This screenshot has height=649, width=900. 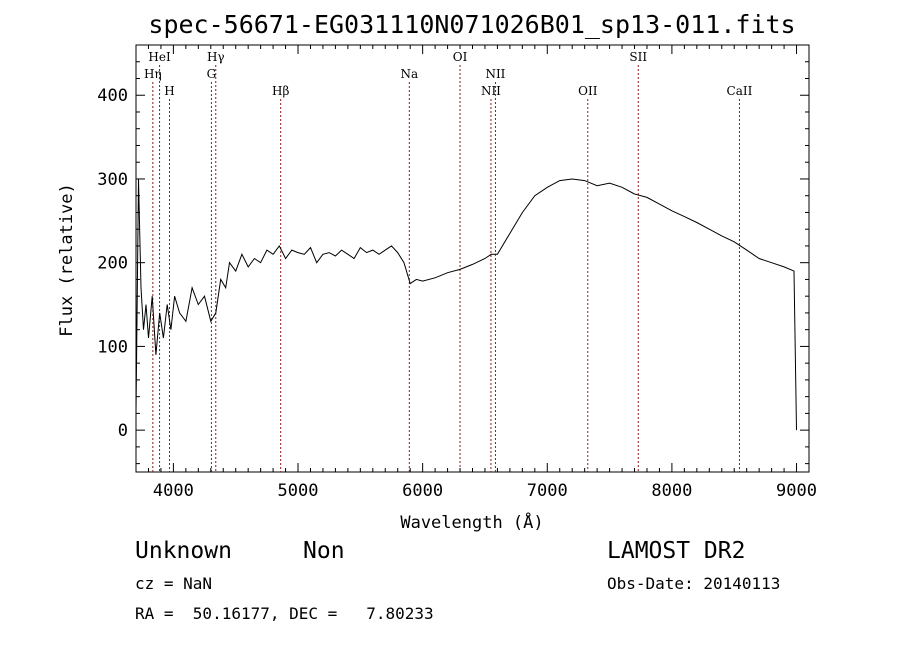 What do you see at coordinates (638, 57) in the screenshot?
I see `spectral-line-label: SII` at bounding box center [638, 57].